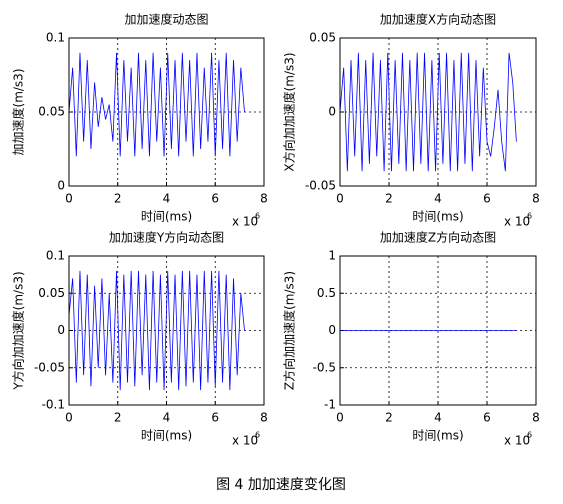 The width and height of the screenshot is (563, 504). What do you see at coordinates (18, 112) in the screenshot?
I see `y-axis-label: 加加速度(m/s3)` at bounding box center [18, 112].